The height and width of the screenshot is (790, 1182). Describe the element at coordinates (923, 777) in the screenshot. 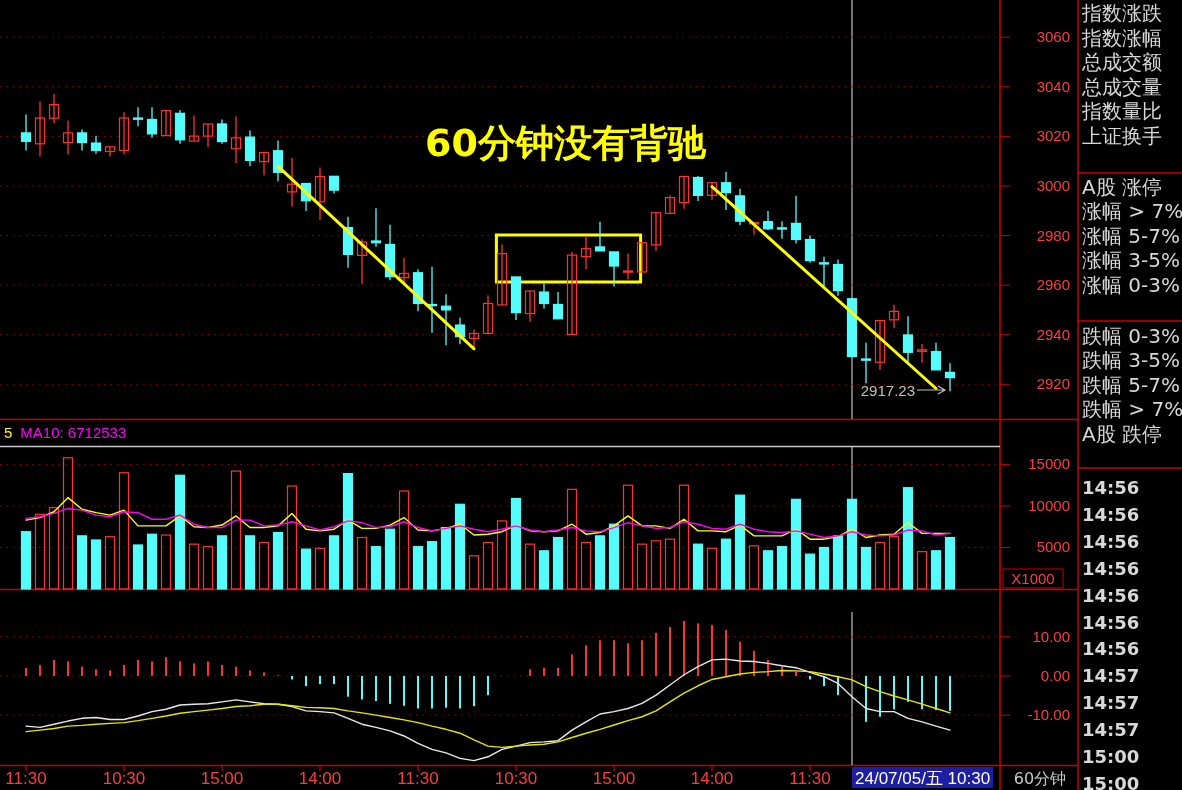

I see `cursor-label: 24/07/05/五 10:30` at that location.